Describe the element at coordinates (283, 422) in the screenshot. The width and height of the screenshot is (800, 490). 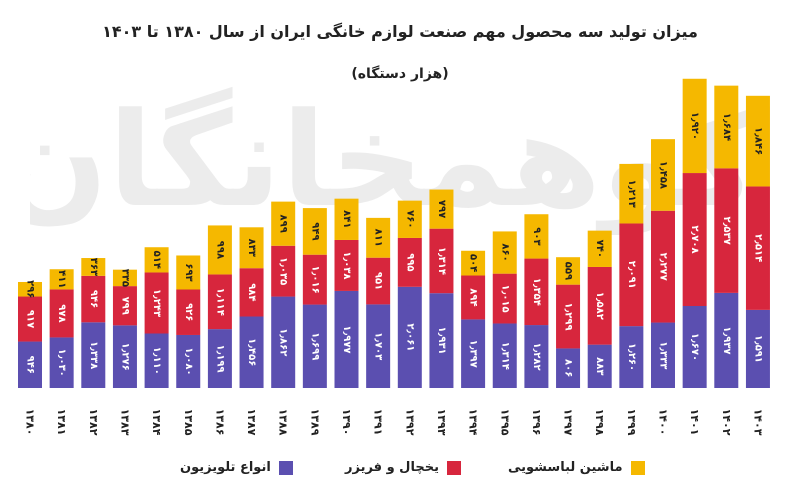
I see `x-tick-label: ۱۳۸۸` at that location.